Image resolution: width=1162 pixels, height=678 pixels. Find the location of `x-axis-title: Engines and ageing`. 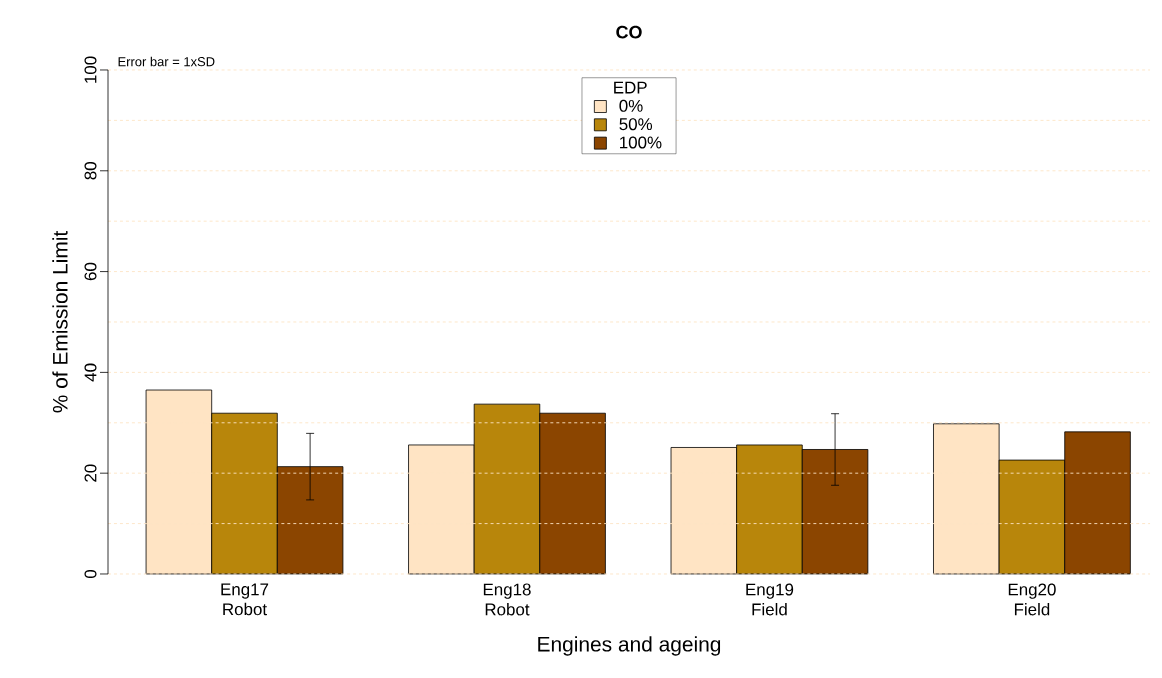

x-axis-title: Engines and ageing is located at coordinates (629, 646).